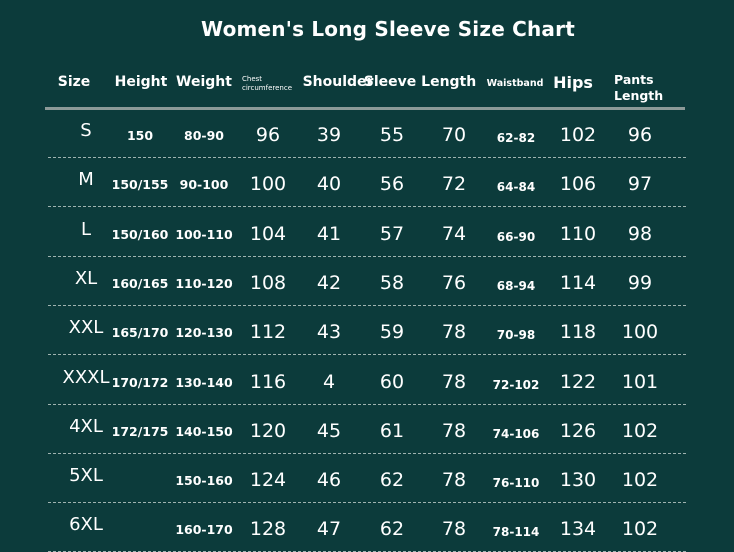 This screenshot has width=734, height=552. What do you see at coordinates (204, 185) in the screenshot?
I see `cell-weight: 90-100` at bounding box center [204, 185].